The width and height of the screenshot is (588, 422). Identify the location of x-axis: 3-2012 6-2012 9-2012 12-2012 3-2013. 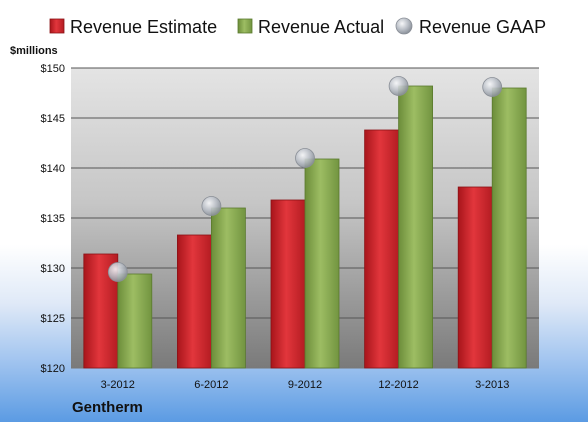
(305, 385).